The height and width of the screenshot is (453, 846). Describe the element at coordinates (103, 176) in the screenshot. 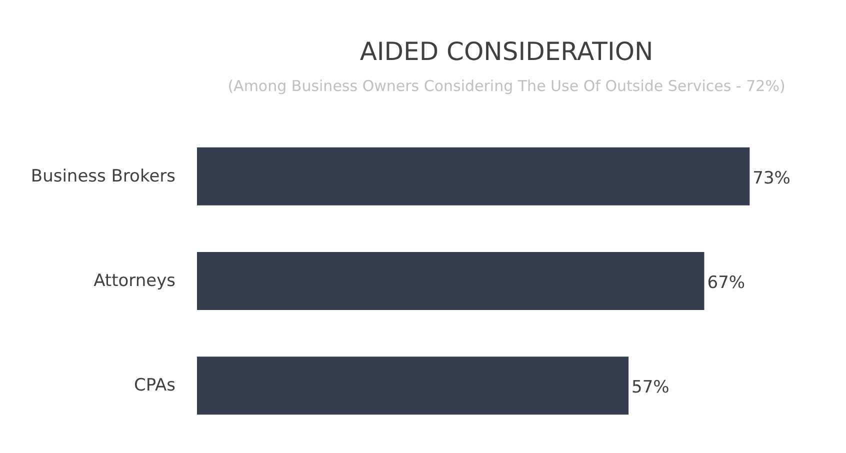

I see `y-tick-label: Business Brokers` at that location.